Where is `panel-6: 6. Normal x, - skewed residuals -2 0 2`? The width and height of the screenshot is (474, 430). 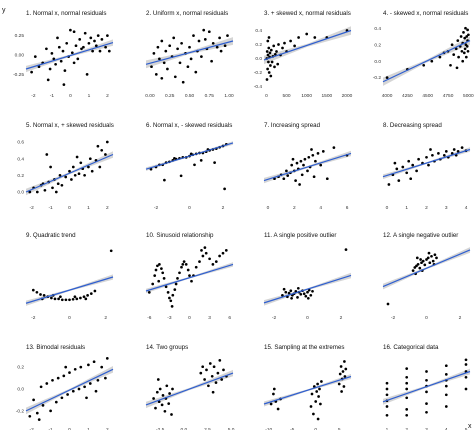
panel-6: 6. Normal x, - skewed residuals -2 0 2 is located at coordinates (189, 166).